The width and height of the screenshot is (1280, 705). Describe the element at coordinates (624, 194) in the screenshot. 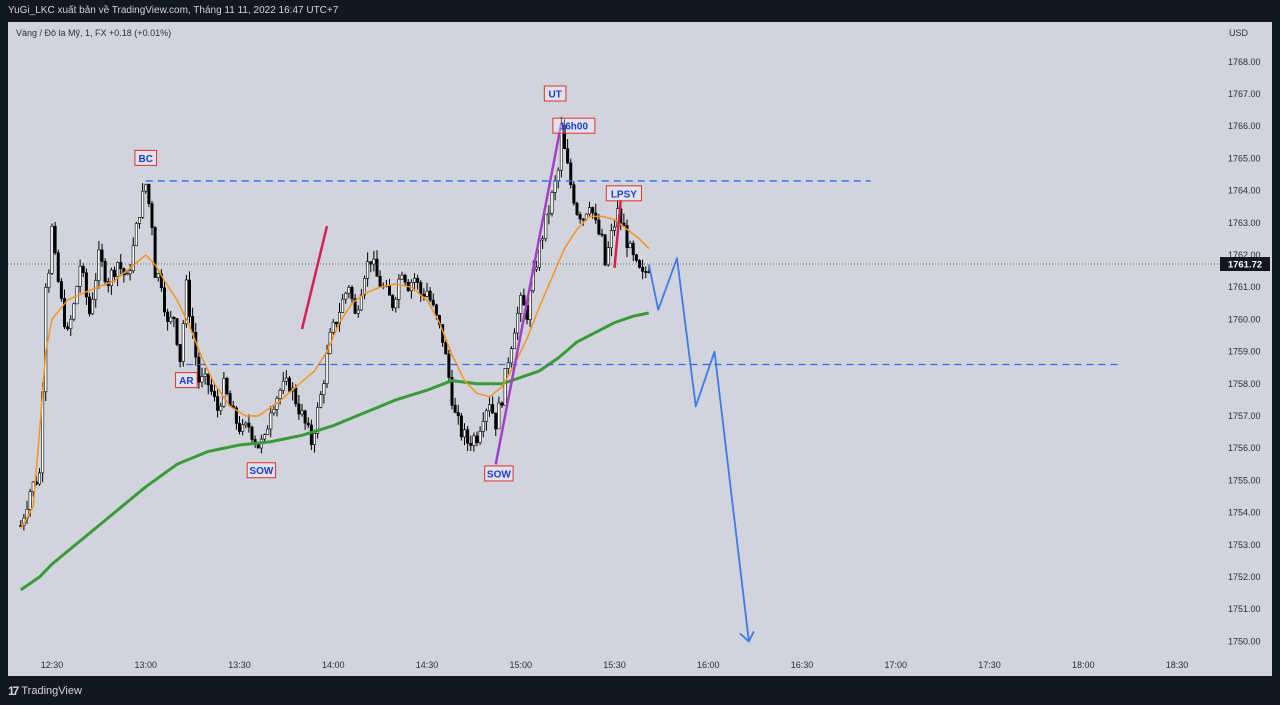

I see `annotation-text: LPSY` at that location.